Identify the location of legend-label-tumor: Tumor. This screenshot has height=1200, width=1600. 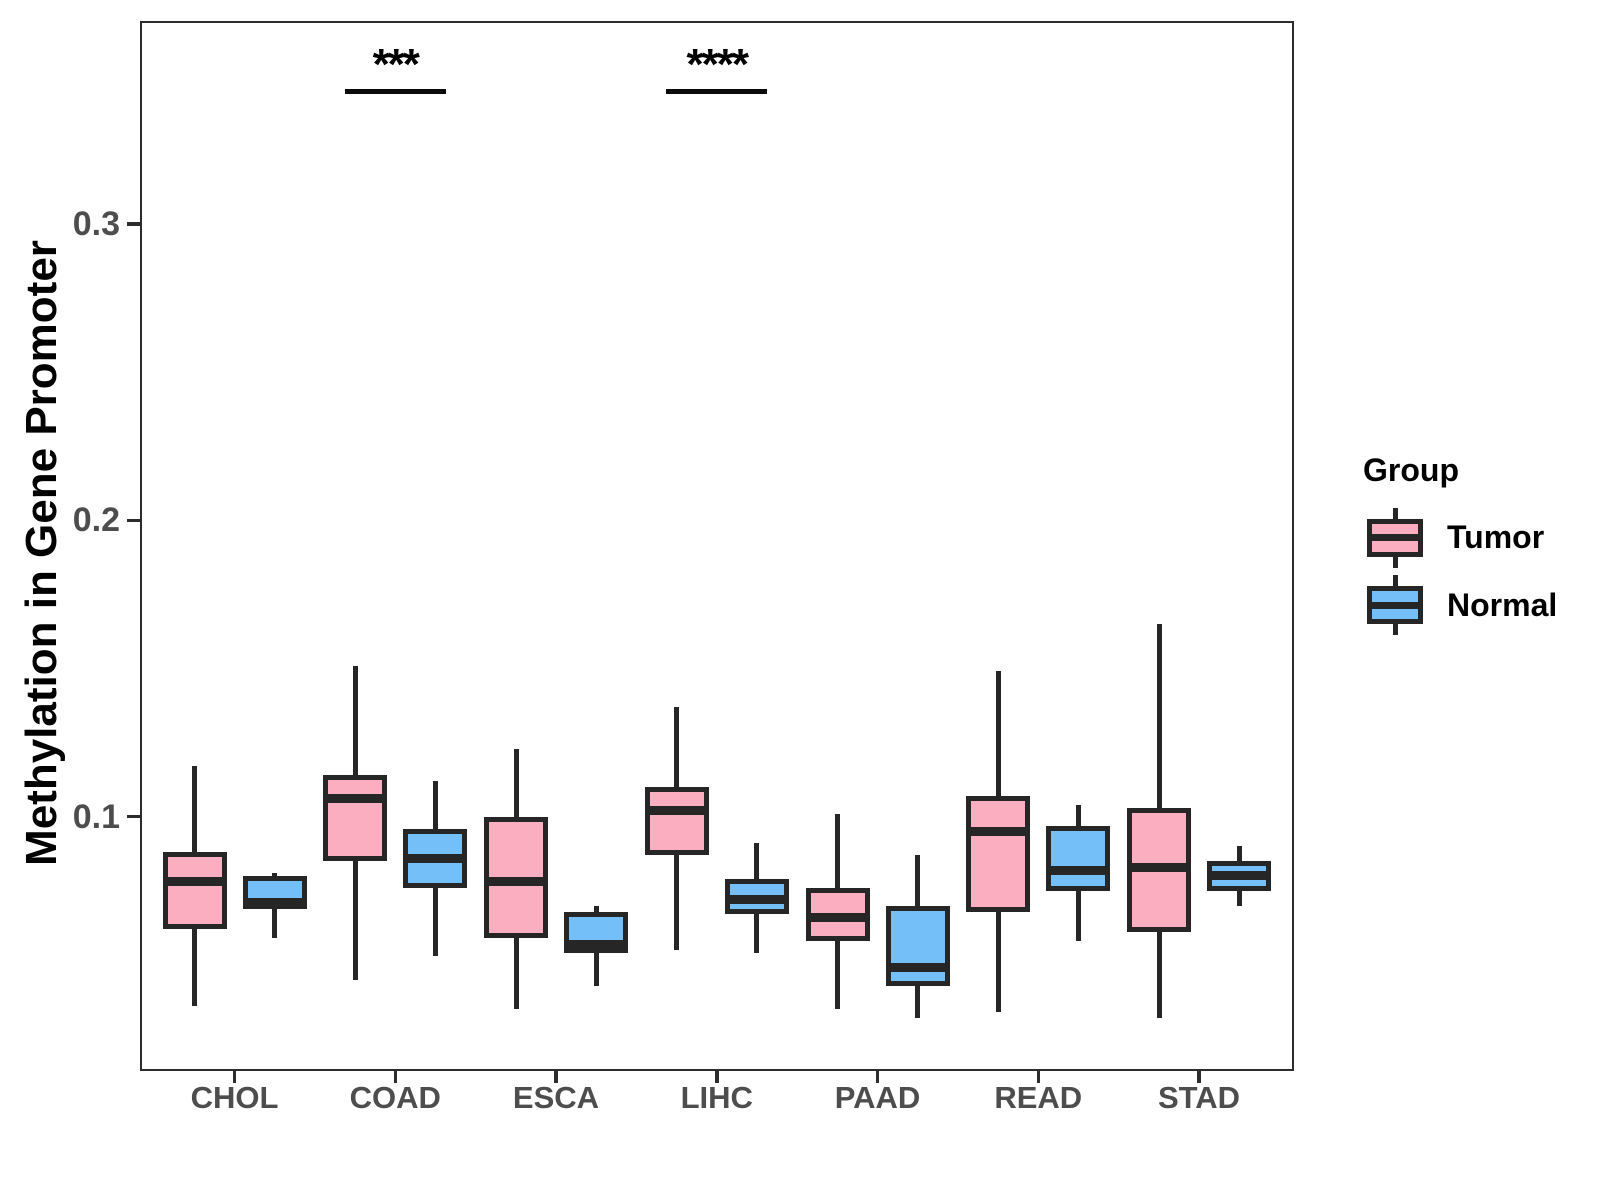
(1496, 537).